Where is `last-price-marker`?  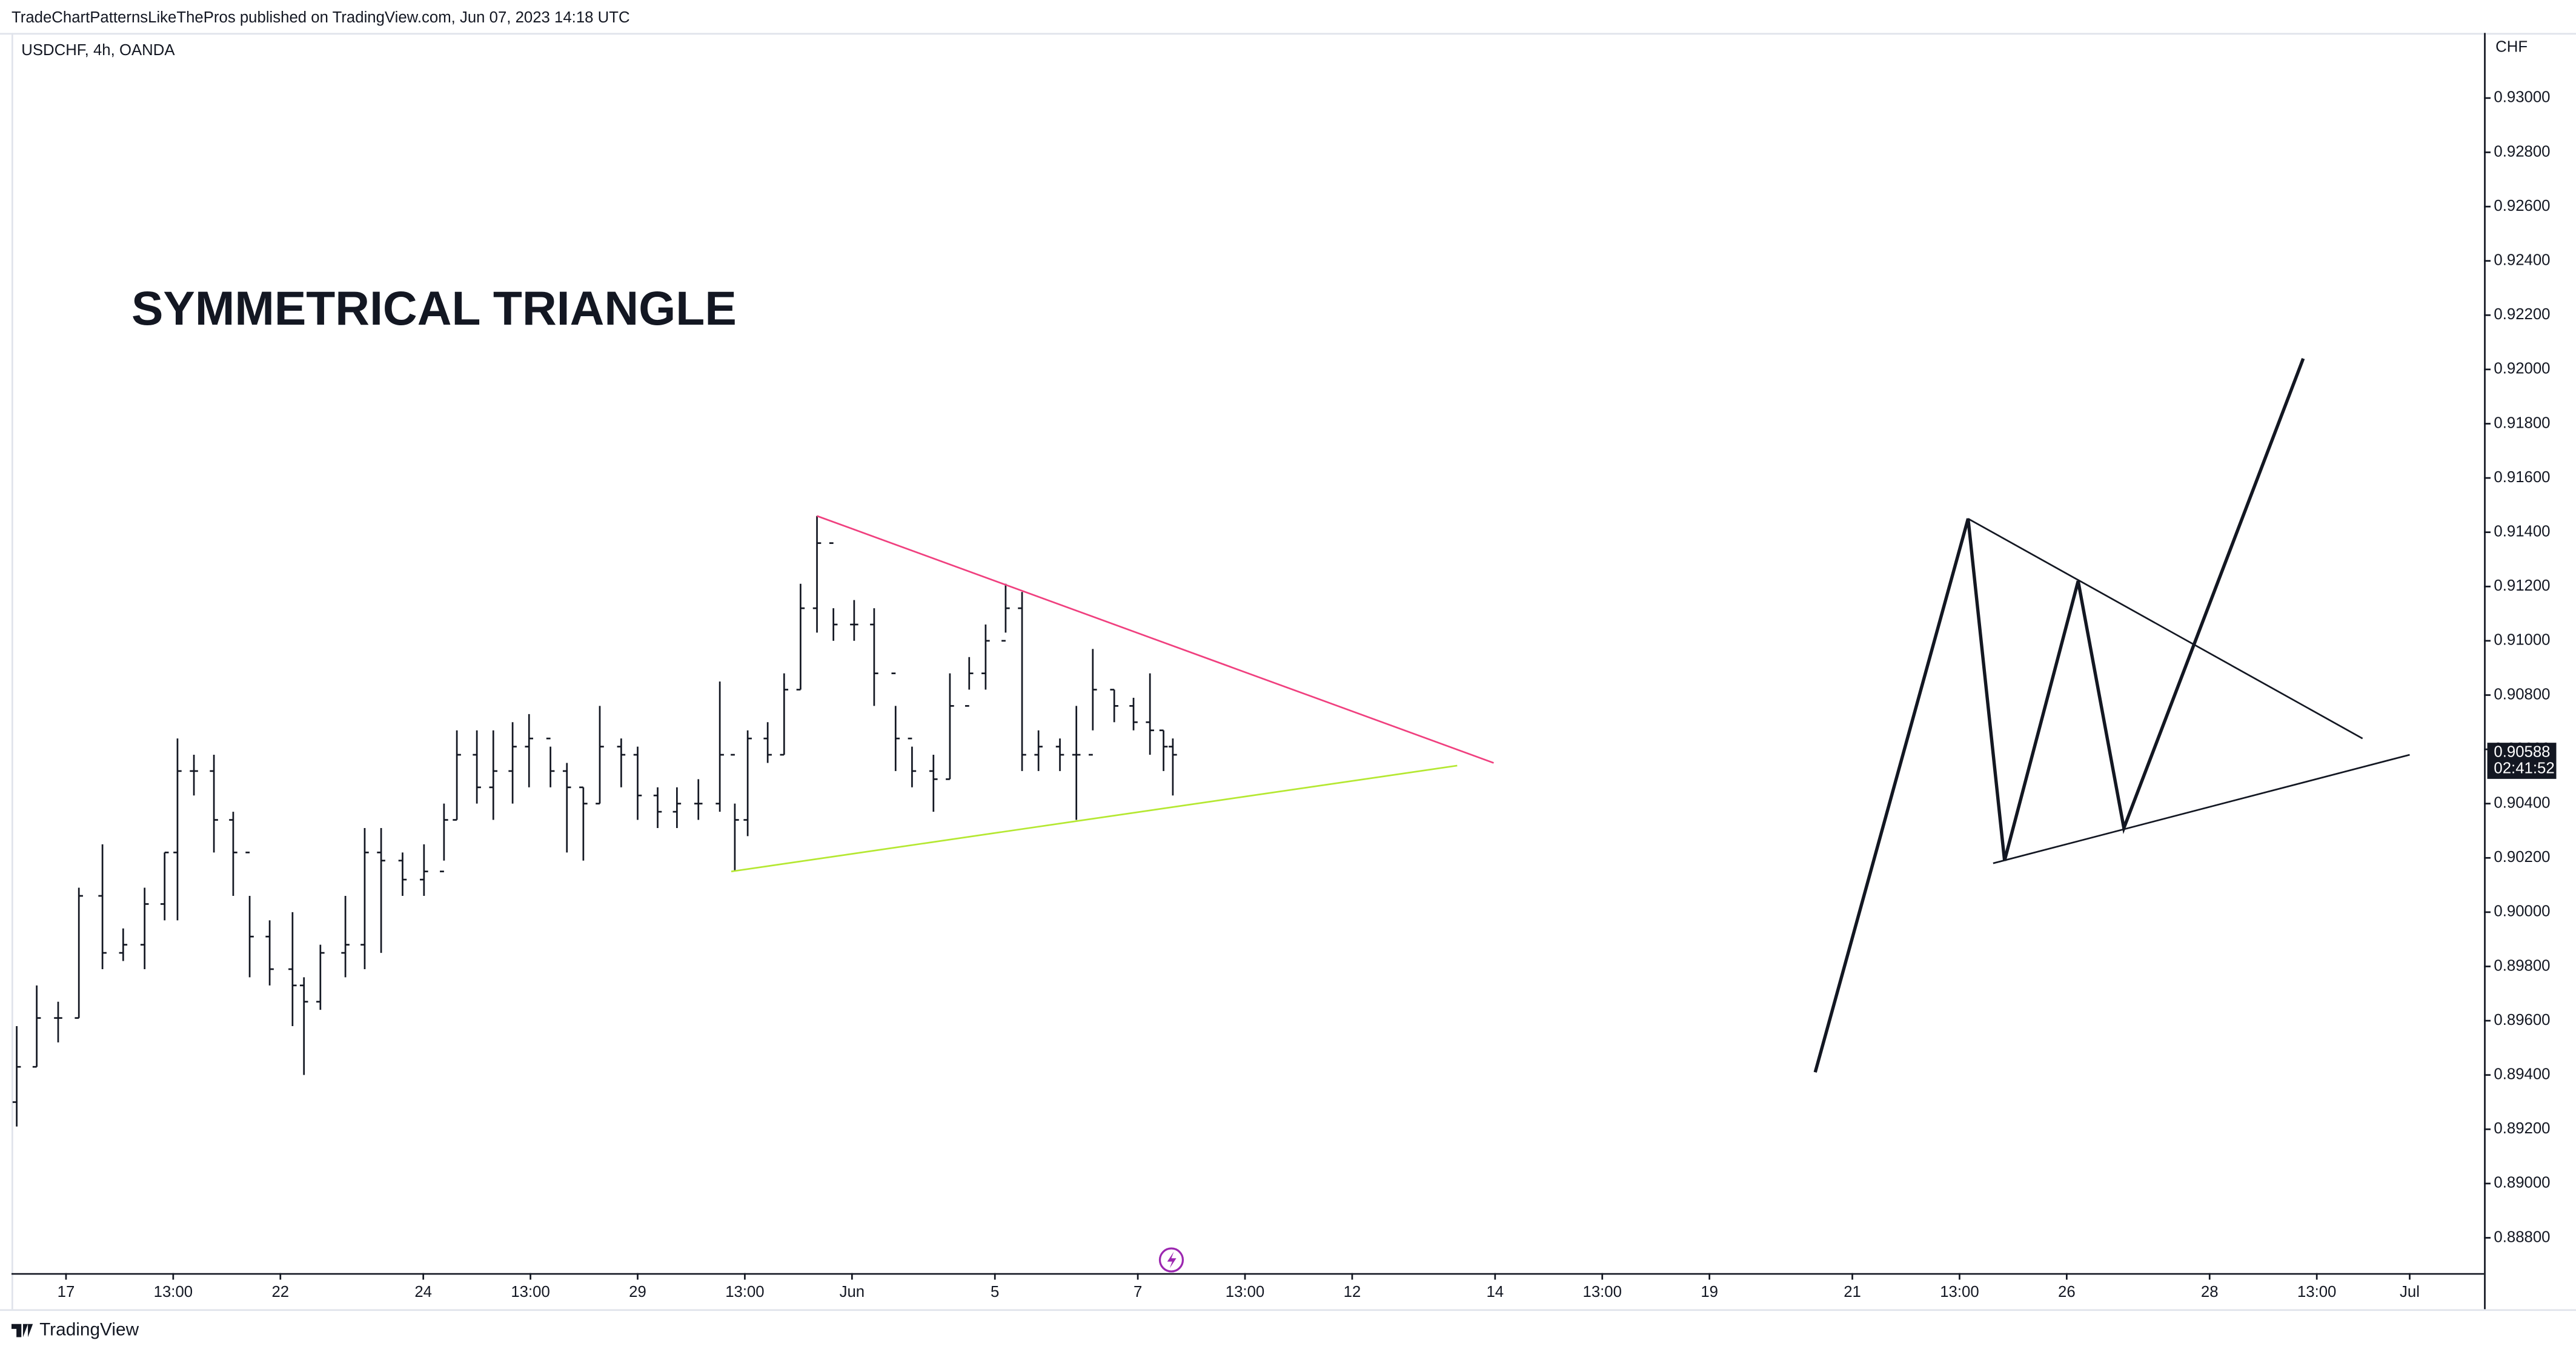 last-price-marker is located at coordinates (2522, 761).